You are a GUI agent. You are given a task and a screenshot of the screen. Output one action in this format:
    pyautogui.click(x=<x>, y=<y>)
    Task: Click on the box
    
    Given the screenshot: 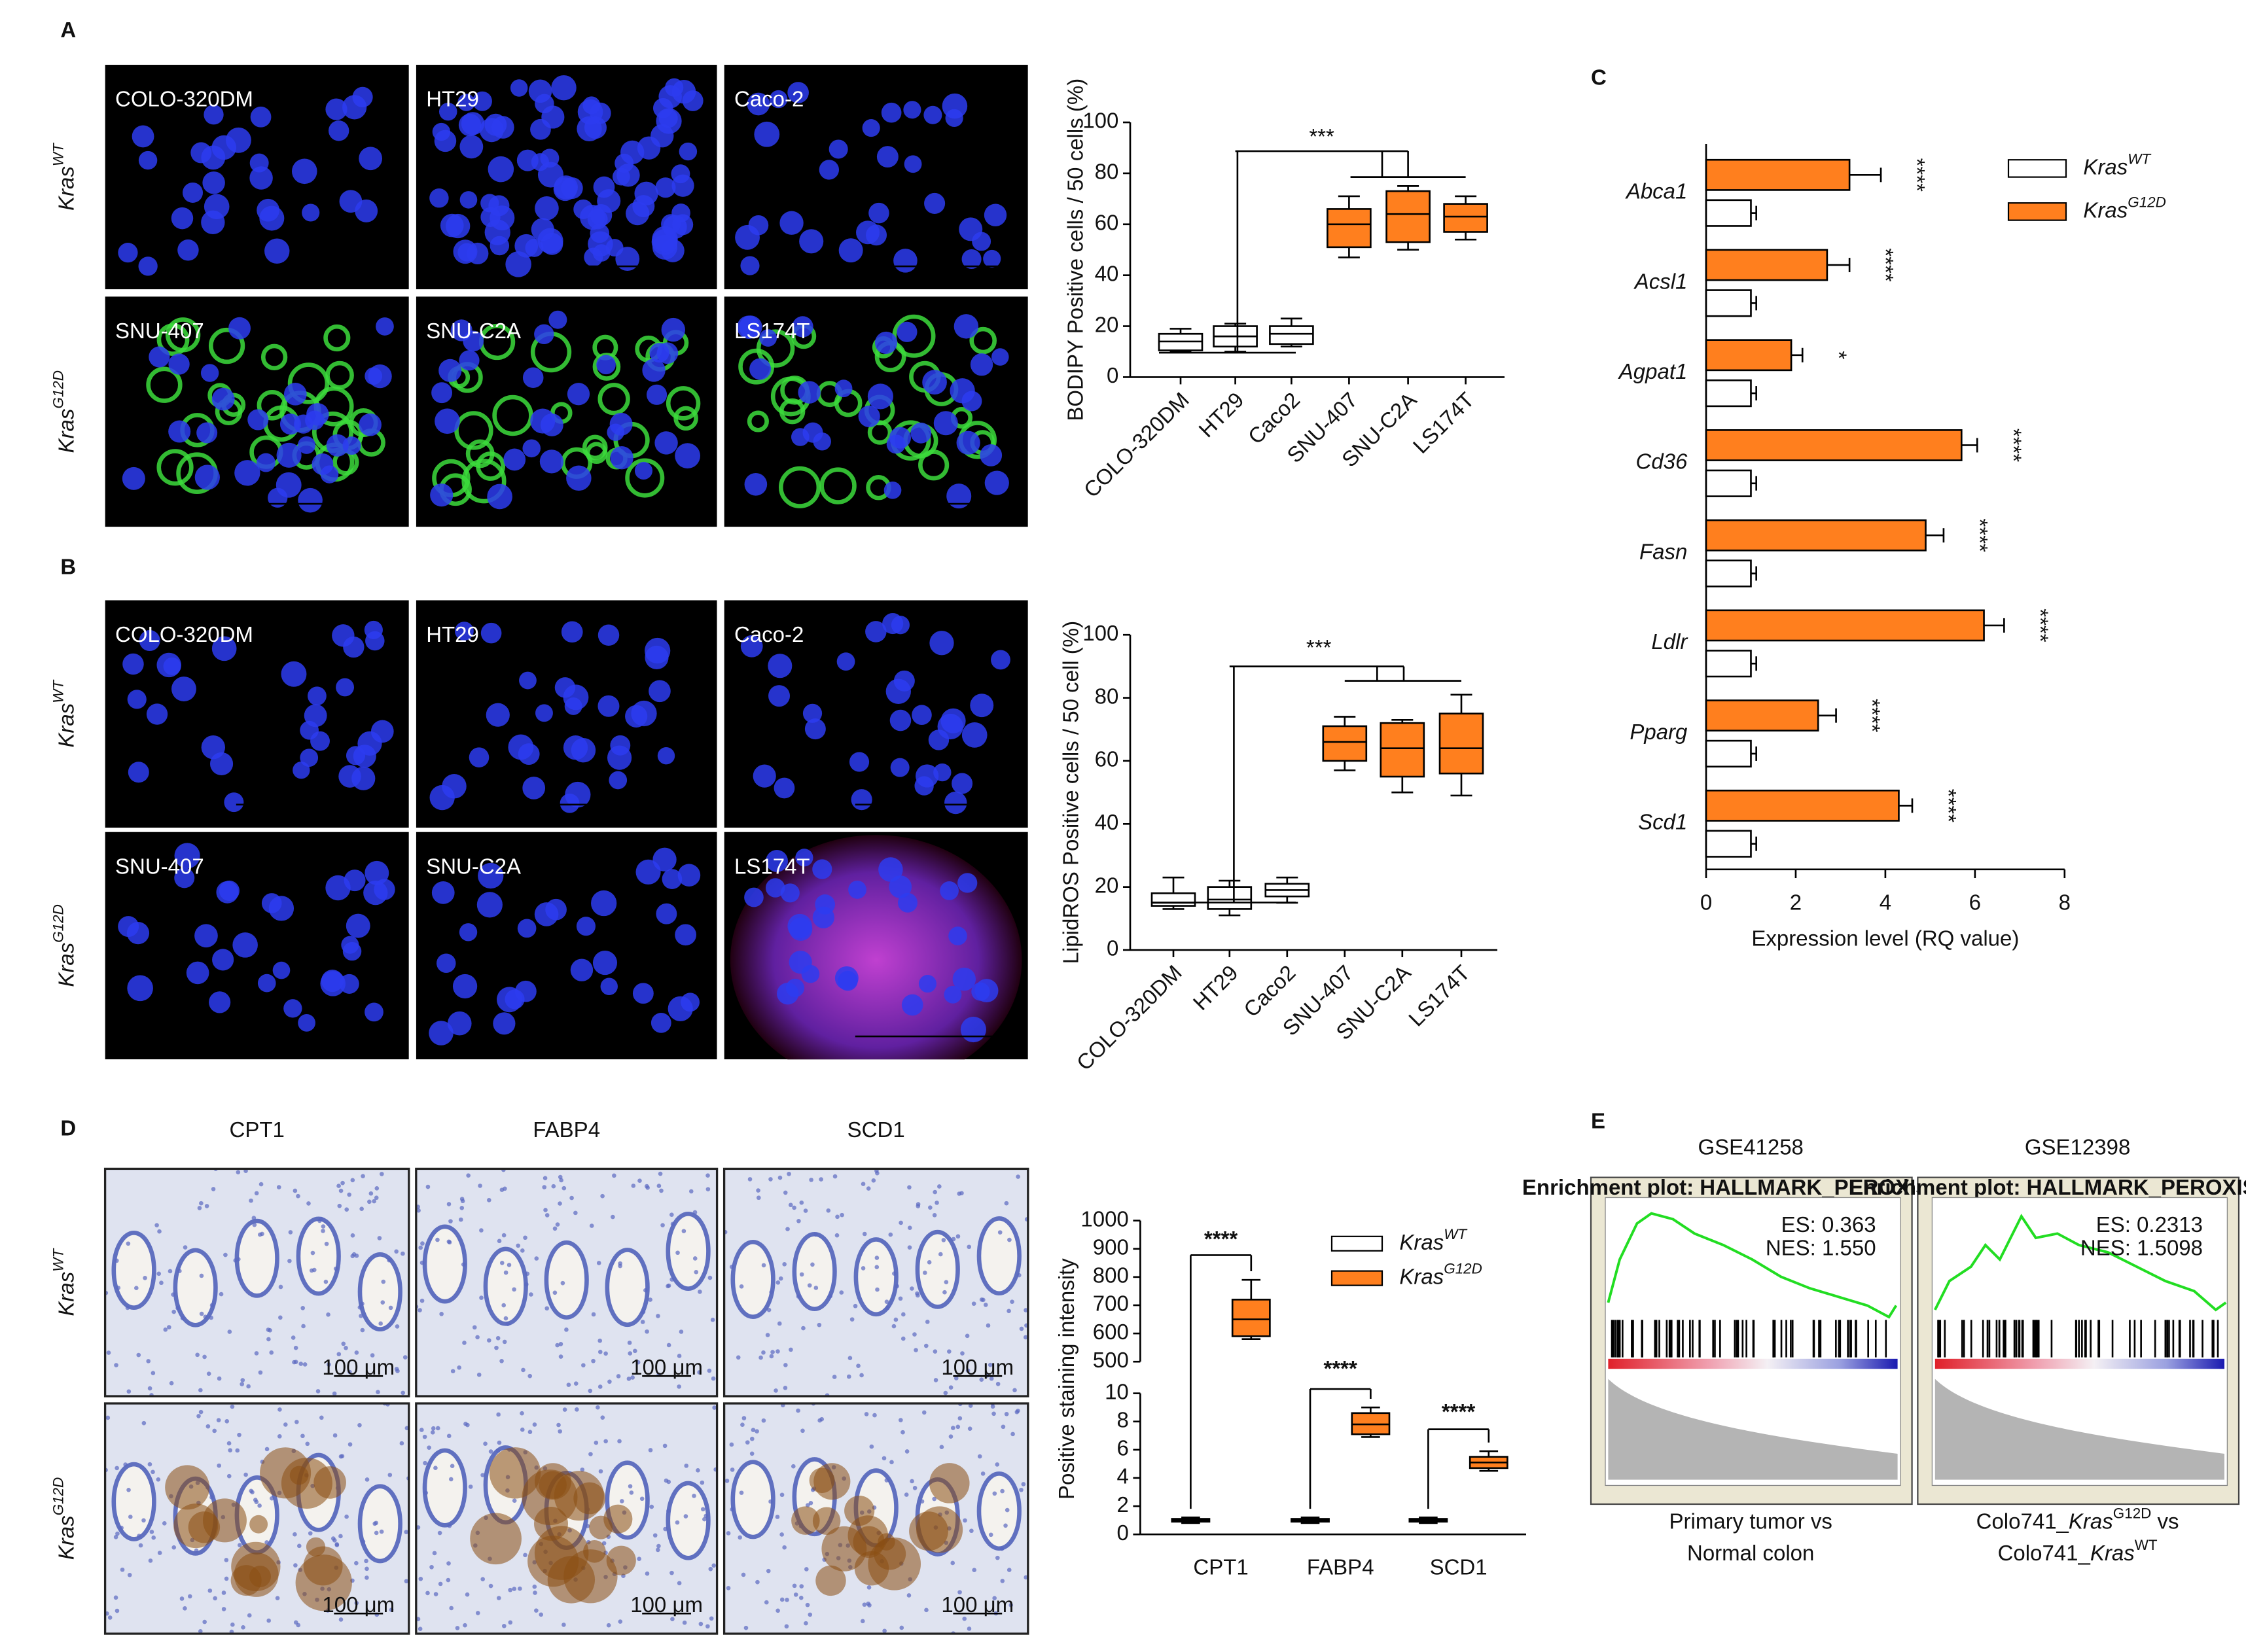 What is the action you would take?
    pyautogui.click(x=1251, y=1318)
    